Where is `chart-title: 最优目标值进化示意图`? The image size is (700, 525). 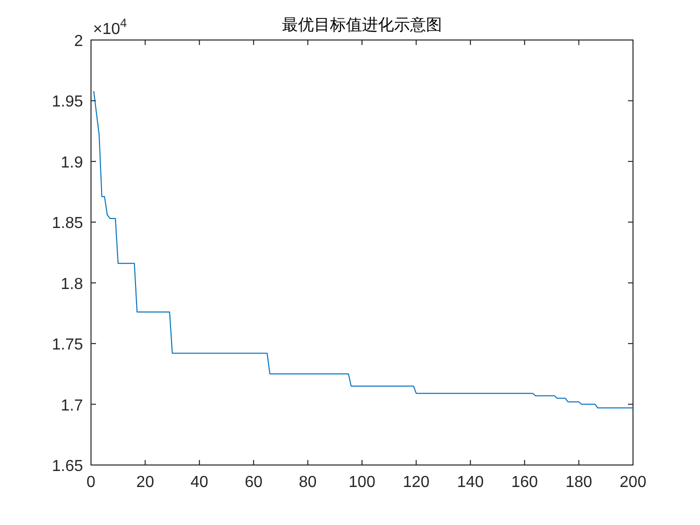
chart-title: 最优目标值进化示意图 is located at coordinates (362, 25).